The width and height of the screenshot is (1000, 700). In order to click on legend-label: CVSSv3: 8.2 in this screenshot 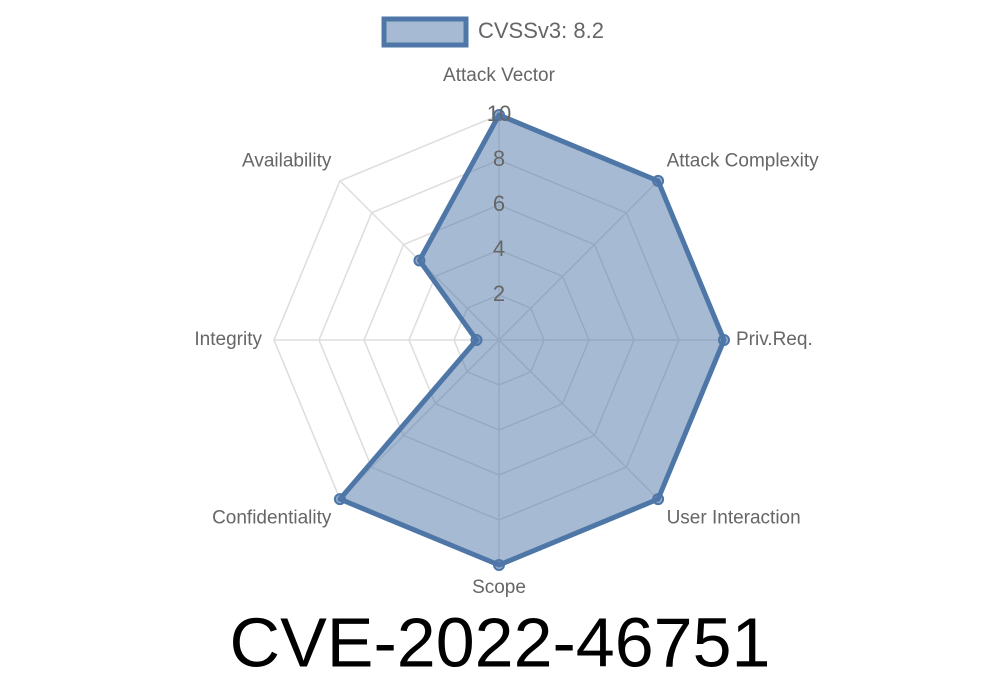, I will do `click(541, 30)`.